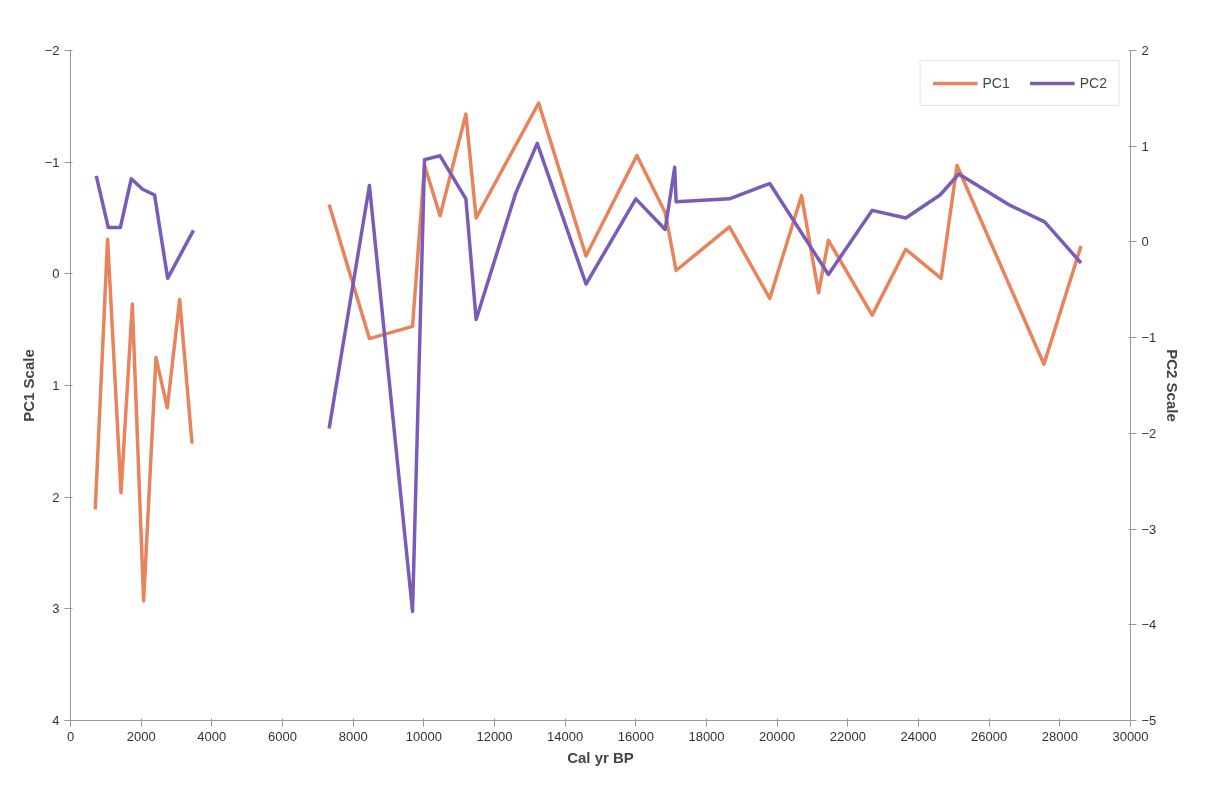 Image resolution: width=1214 pixels, height=796 pixels. What do you see at coordinates (847, 736) in the screenshot?
I see `x-tick-label: 22000` at bounding box center [847, 736].